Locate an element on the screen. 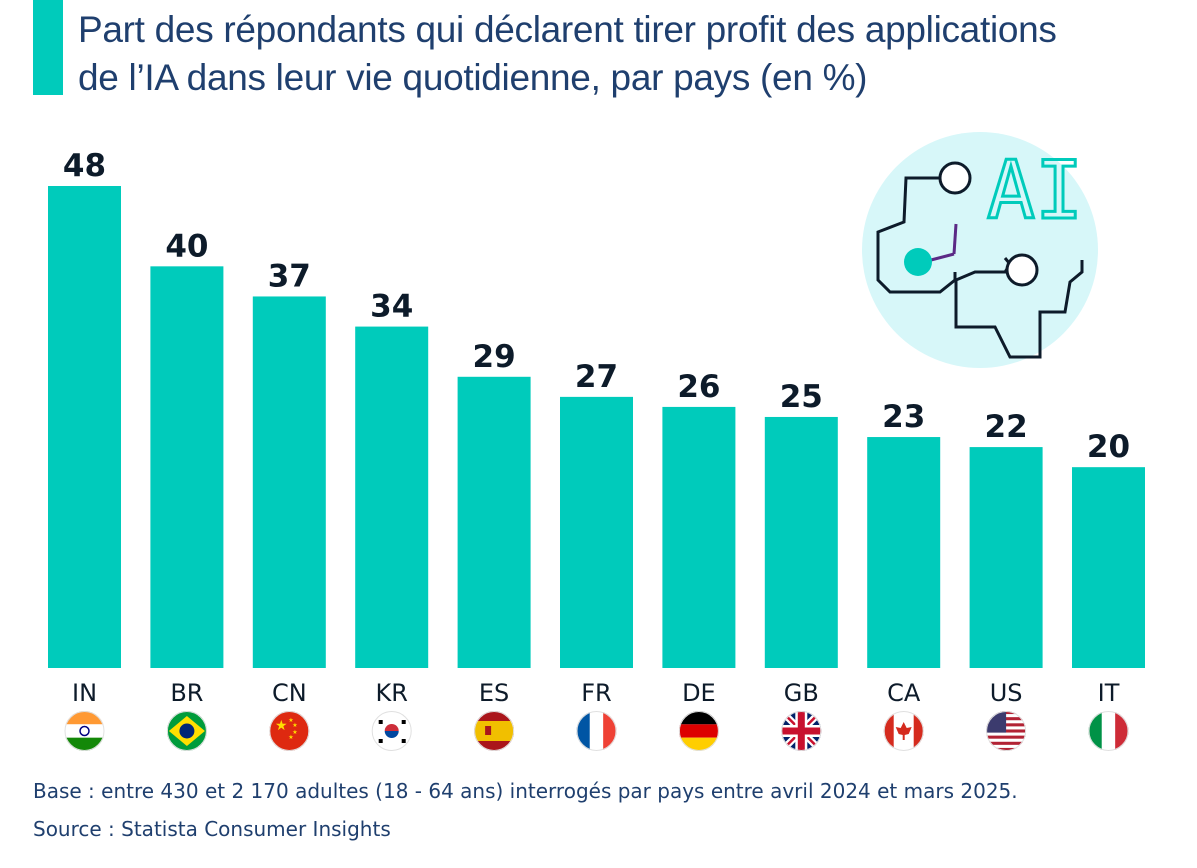 This screenshot has height=868, width=1197. ai-circuit-brain-icon: AI is located at coordinates (980, 250).